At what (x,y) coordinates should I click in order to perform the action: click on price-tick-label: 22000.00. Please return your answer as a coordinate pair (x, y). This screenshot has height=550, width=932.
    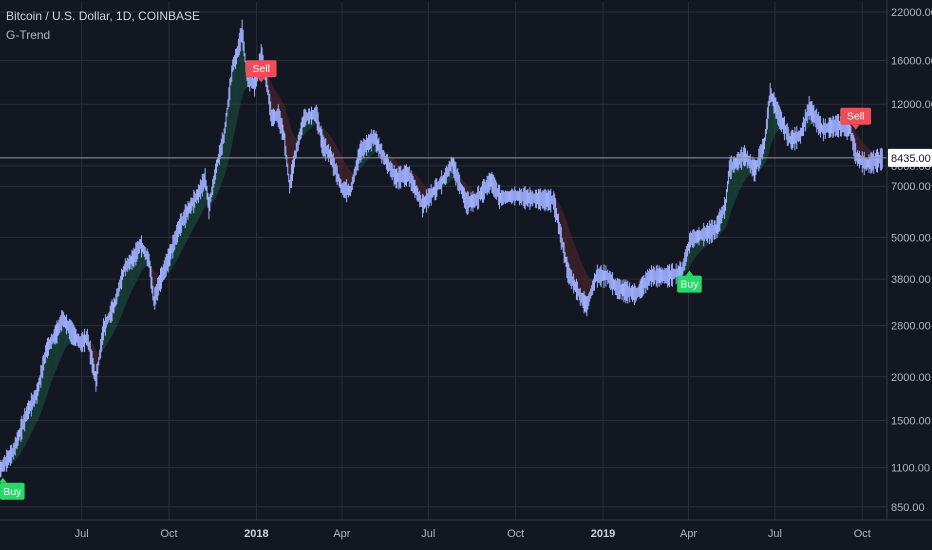
    Looking at the image, I should click on (911, 13).